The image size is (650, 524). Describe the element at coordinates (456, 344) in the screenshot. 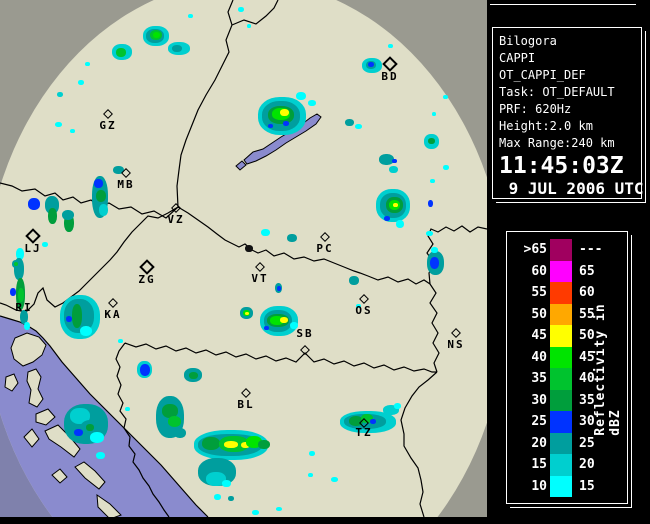

I see `city-label-ns: NS` at that location.